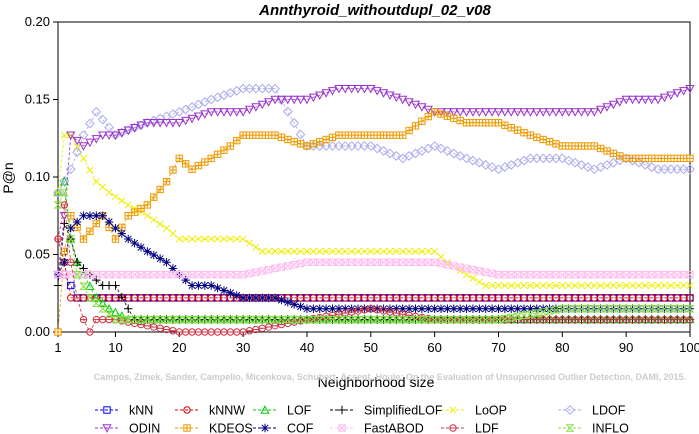 This screenshot has width=699, height=434. I want to click on x-tick-label: 30, so click(243, 347).